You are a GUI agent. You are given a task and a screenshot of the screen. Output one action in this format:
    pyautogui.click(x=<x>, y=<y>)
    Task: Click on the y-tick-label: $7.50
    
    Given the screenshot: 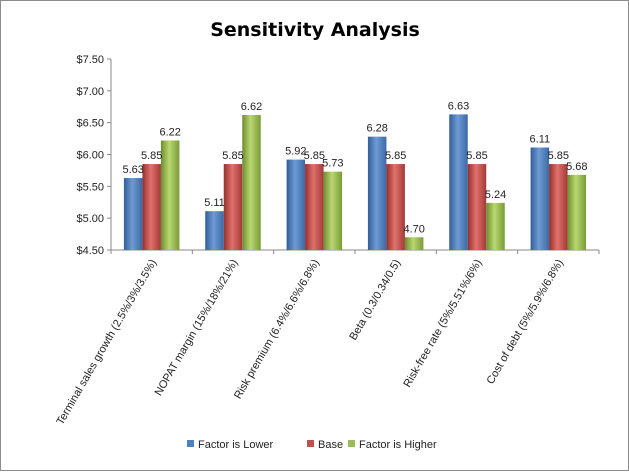 What is the action you would take?
    pyautogui.click(x=90, y=60)
    